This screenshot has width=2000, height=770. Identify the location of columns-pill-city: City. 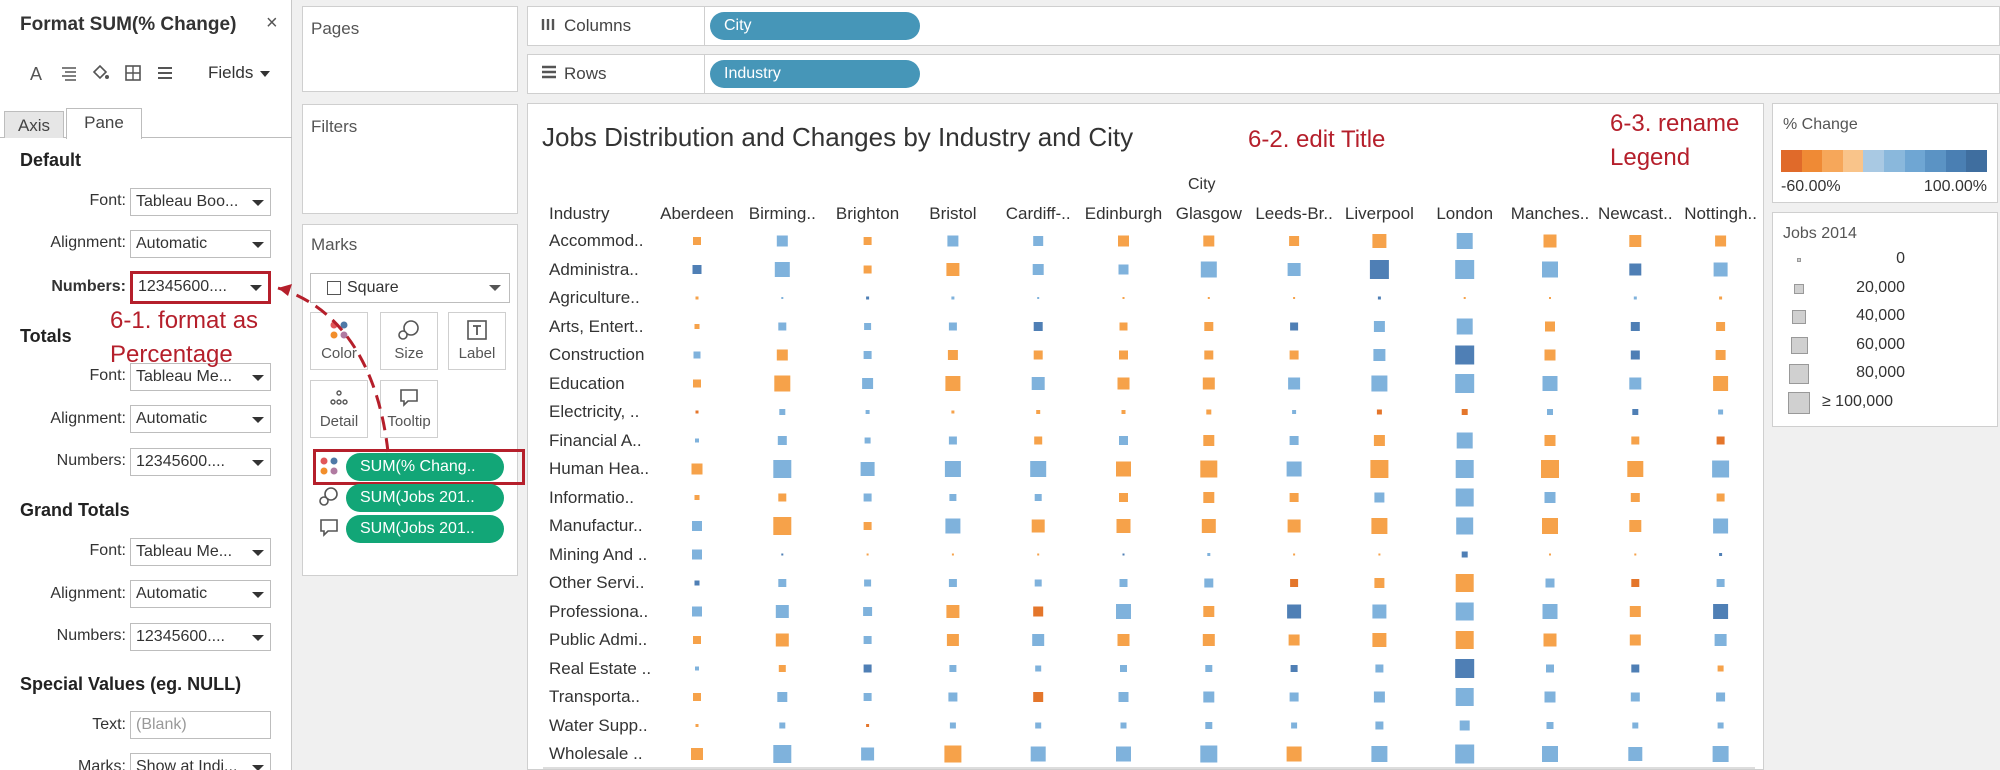
(815, 26).